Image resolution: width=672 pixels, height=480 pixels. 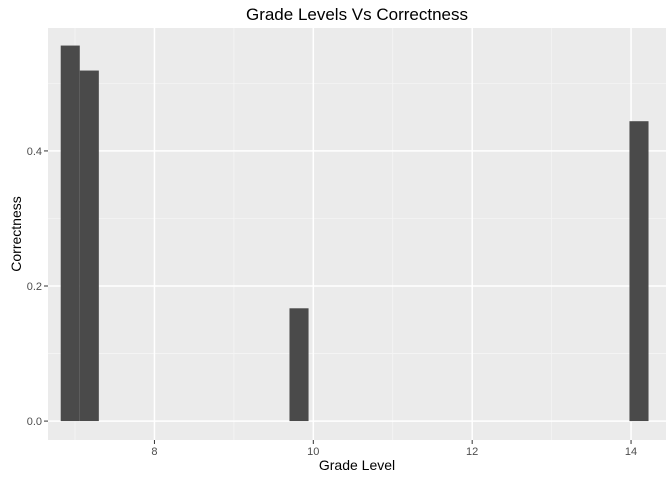 I want to click on chart-title: Grade Levels Vs Correctness, so click(x=357, y=14).